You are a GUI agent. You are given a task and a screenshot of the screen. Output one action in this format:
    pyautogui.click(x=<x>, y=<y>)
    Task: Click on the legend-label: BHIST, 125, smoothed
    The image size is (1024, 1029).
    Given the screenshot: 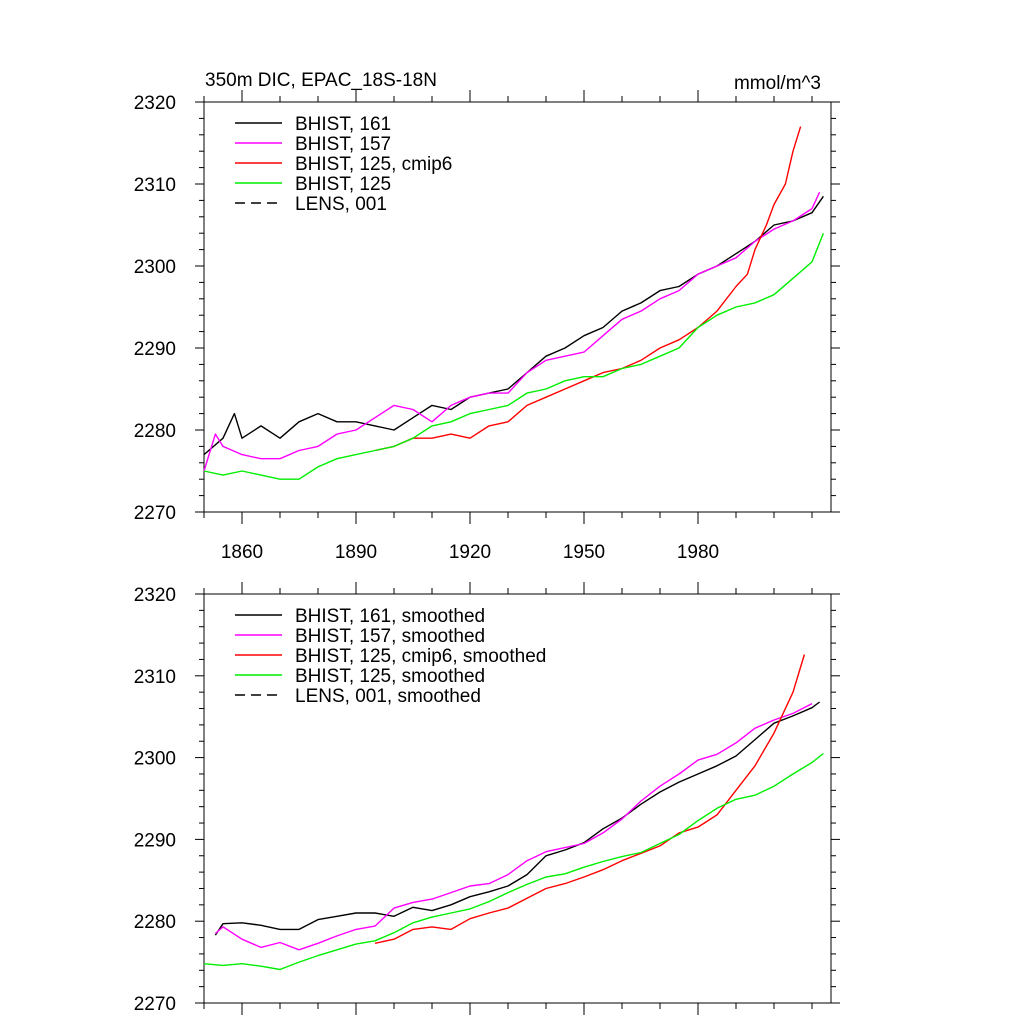 What is the action you would take?
    pyautogui.click(x=390, y=676)
    